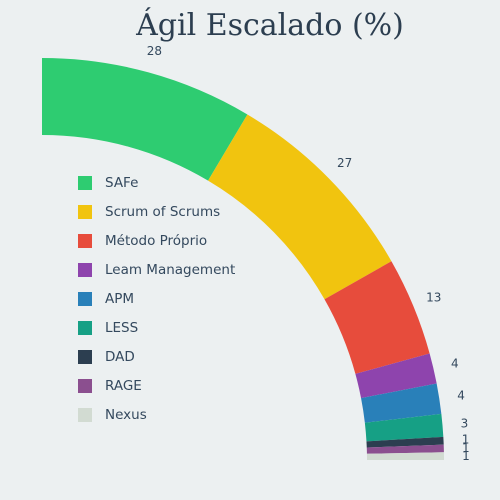  Describe the element at coordinates (270, 25) in the screenshot. I see `chart-title: Ágil Escalado (%)` at that location.